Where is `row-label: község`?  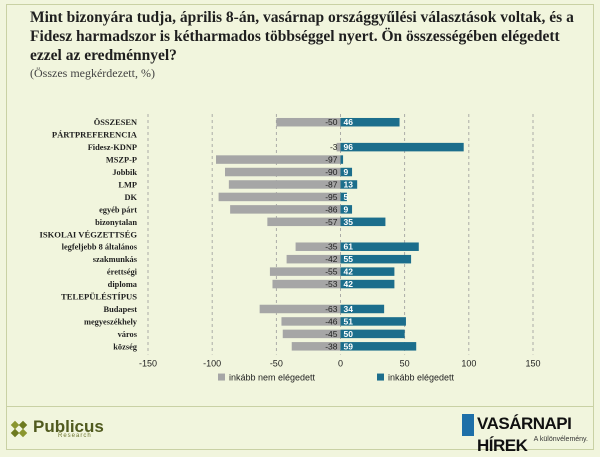
row-label: község is located at coordinates (125, 346).